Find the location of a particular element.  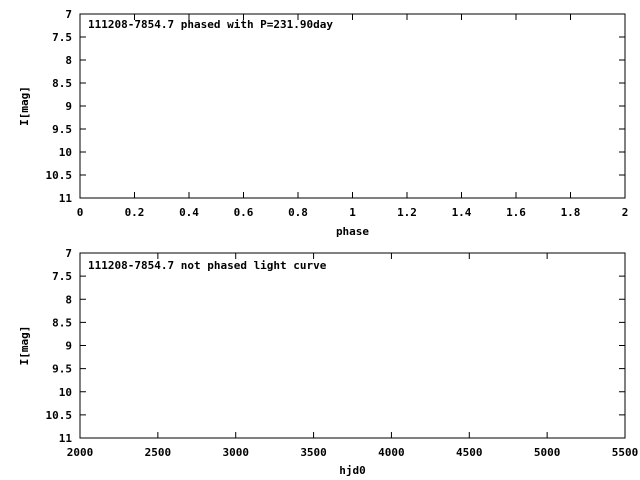

x-axis-label: hjd0 is located at coordinates (352, 470).